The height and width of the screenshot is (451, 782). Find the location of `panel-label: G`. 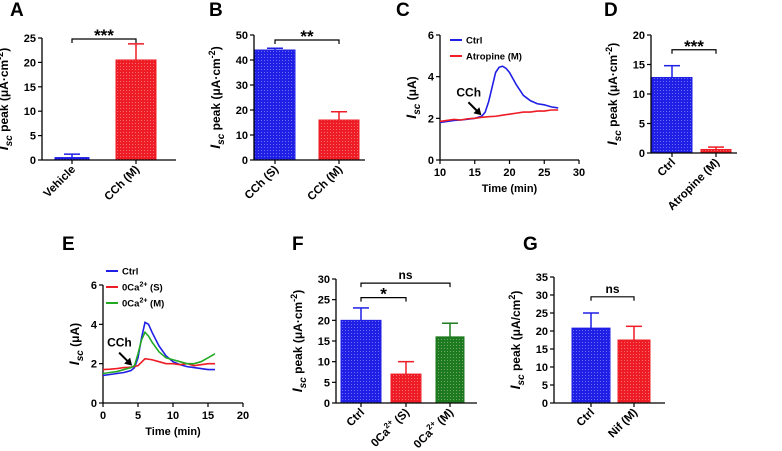

panel-label: G is located at coordinates (530, 244).